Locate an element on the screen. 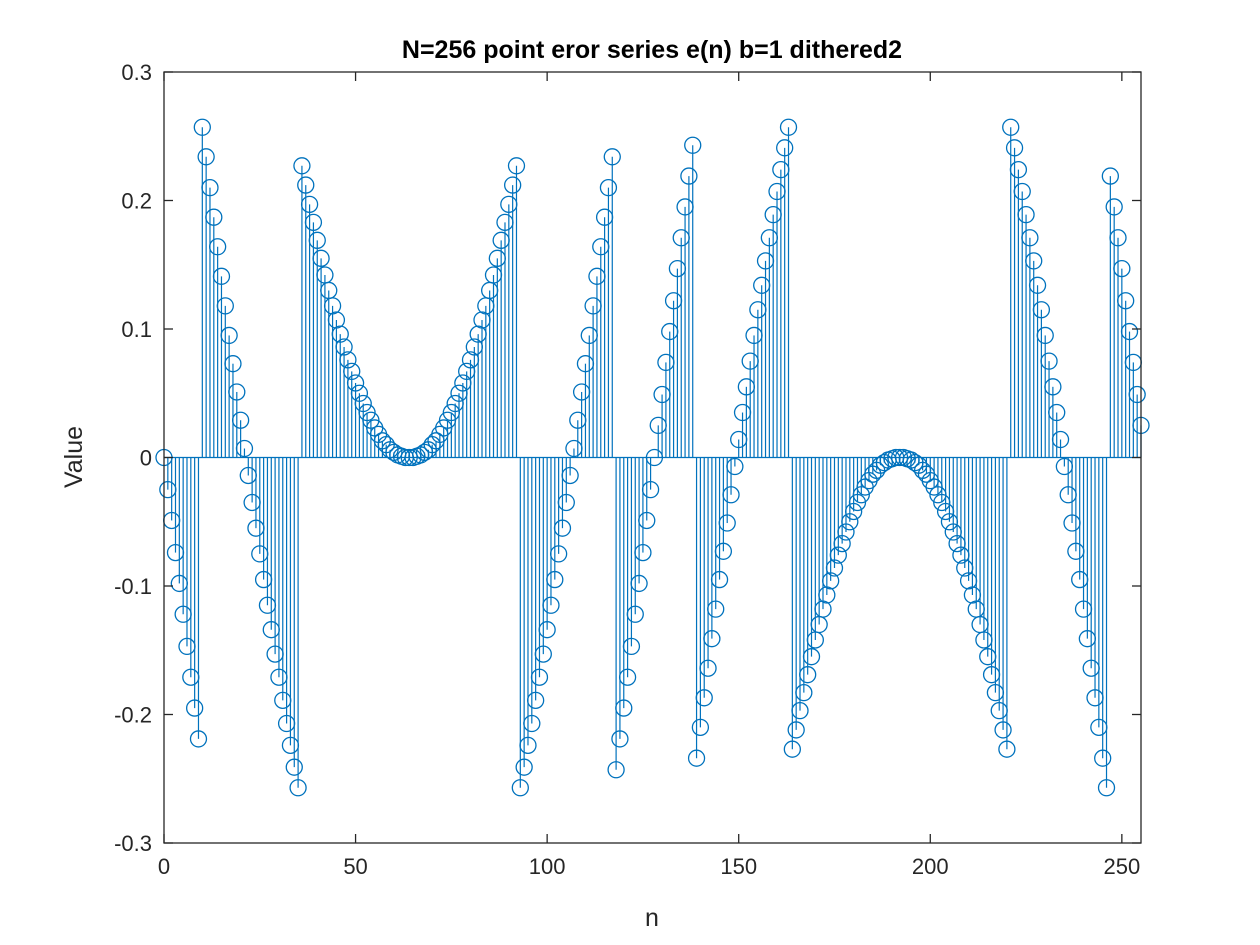 Image resolution: width=1260 pixels, height=945 pixels. x-tick-label: 250 is located at coordinates (1121, 866).